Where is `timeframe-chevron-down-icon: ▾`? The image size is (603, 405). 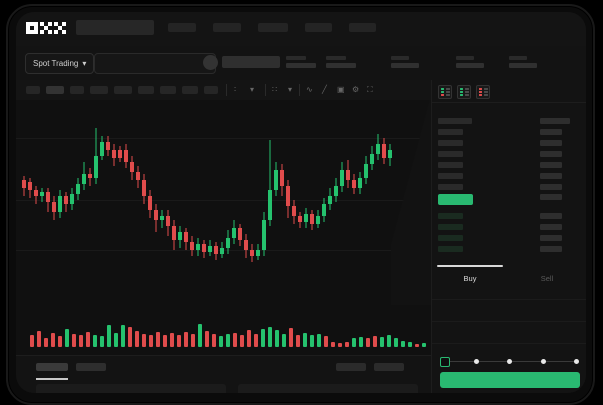
timeframe-chevron-down-icon: ▾ is located at coordinates (252, 89).